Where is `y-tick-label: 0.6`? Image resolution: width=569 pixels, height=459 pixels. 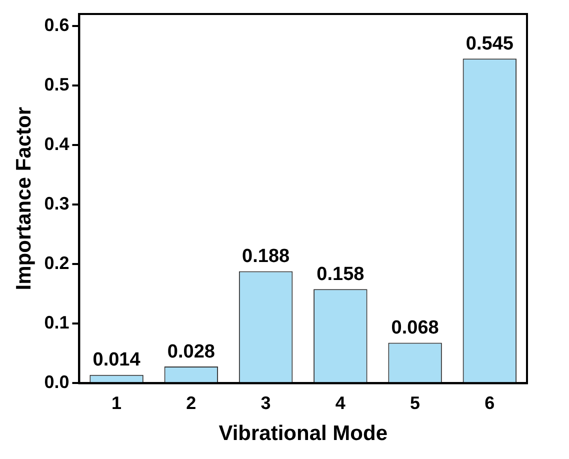 y-tick-label: 0.6 is located at coordinates (57, 24).